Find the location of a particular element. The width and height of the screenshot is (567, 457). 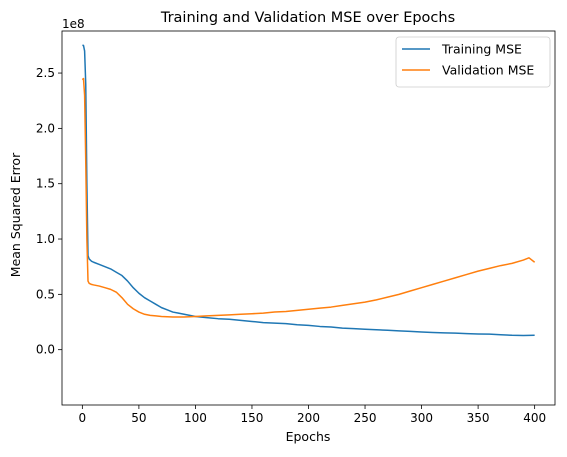

x-tick-label: 0 is located at coordinates (83, 418).